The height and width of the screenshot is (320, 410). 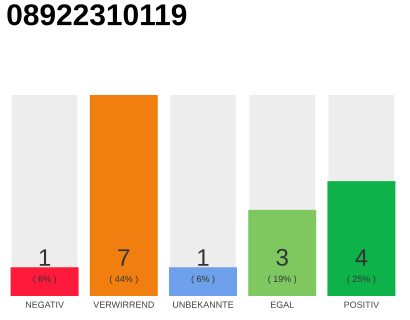 What do you see at coordinates (362, 305) in the screenshot?
I see `x-tick-label: POSITIV` at bounding box center [362, 305].